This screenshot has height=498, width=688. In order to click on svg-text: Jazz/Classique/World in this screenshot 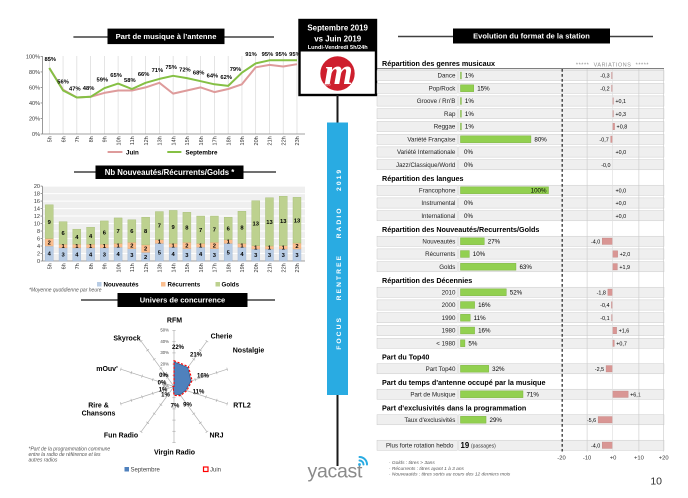, I will do `click(426, 165)`.